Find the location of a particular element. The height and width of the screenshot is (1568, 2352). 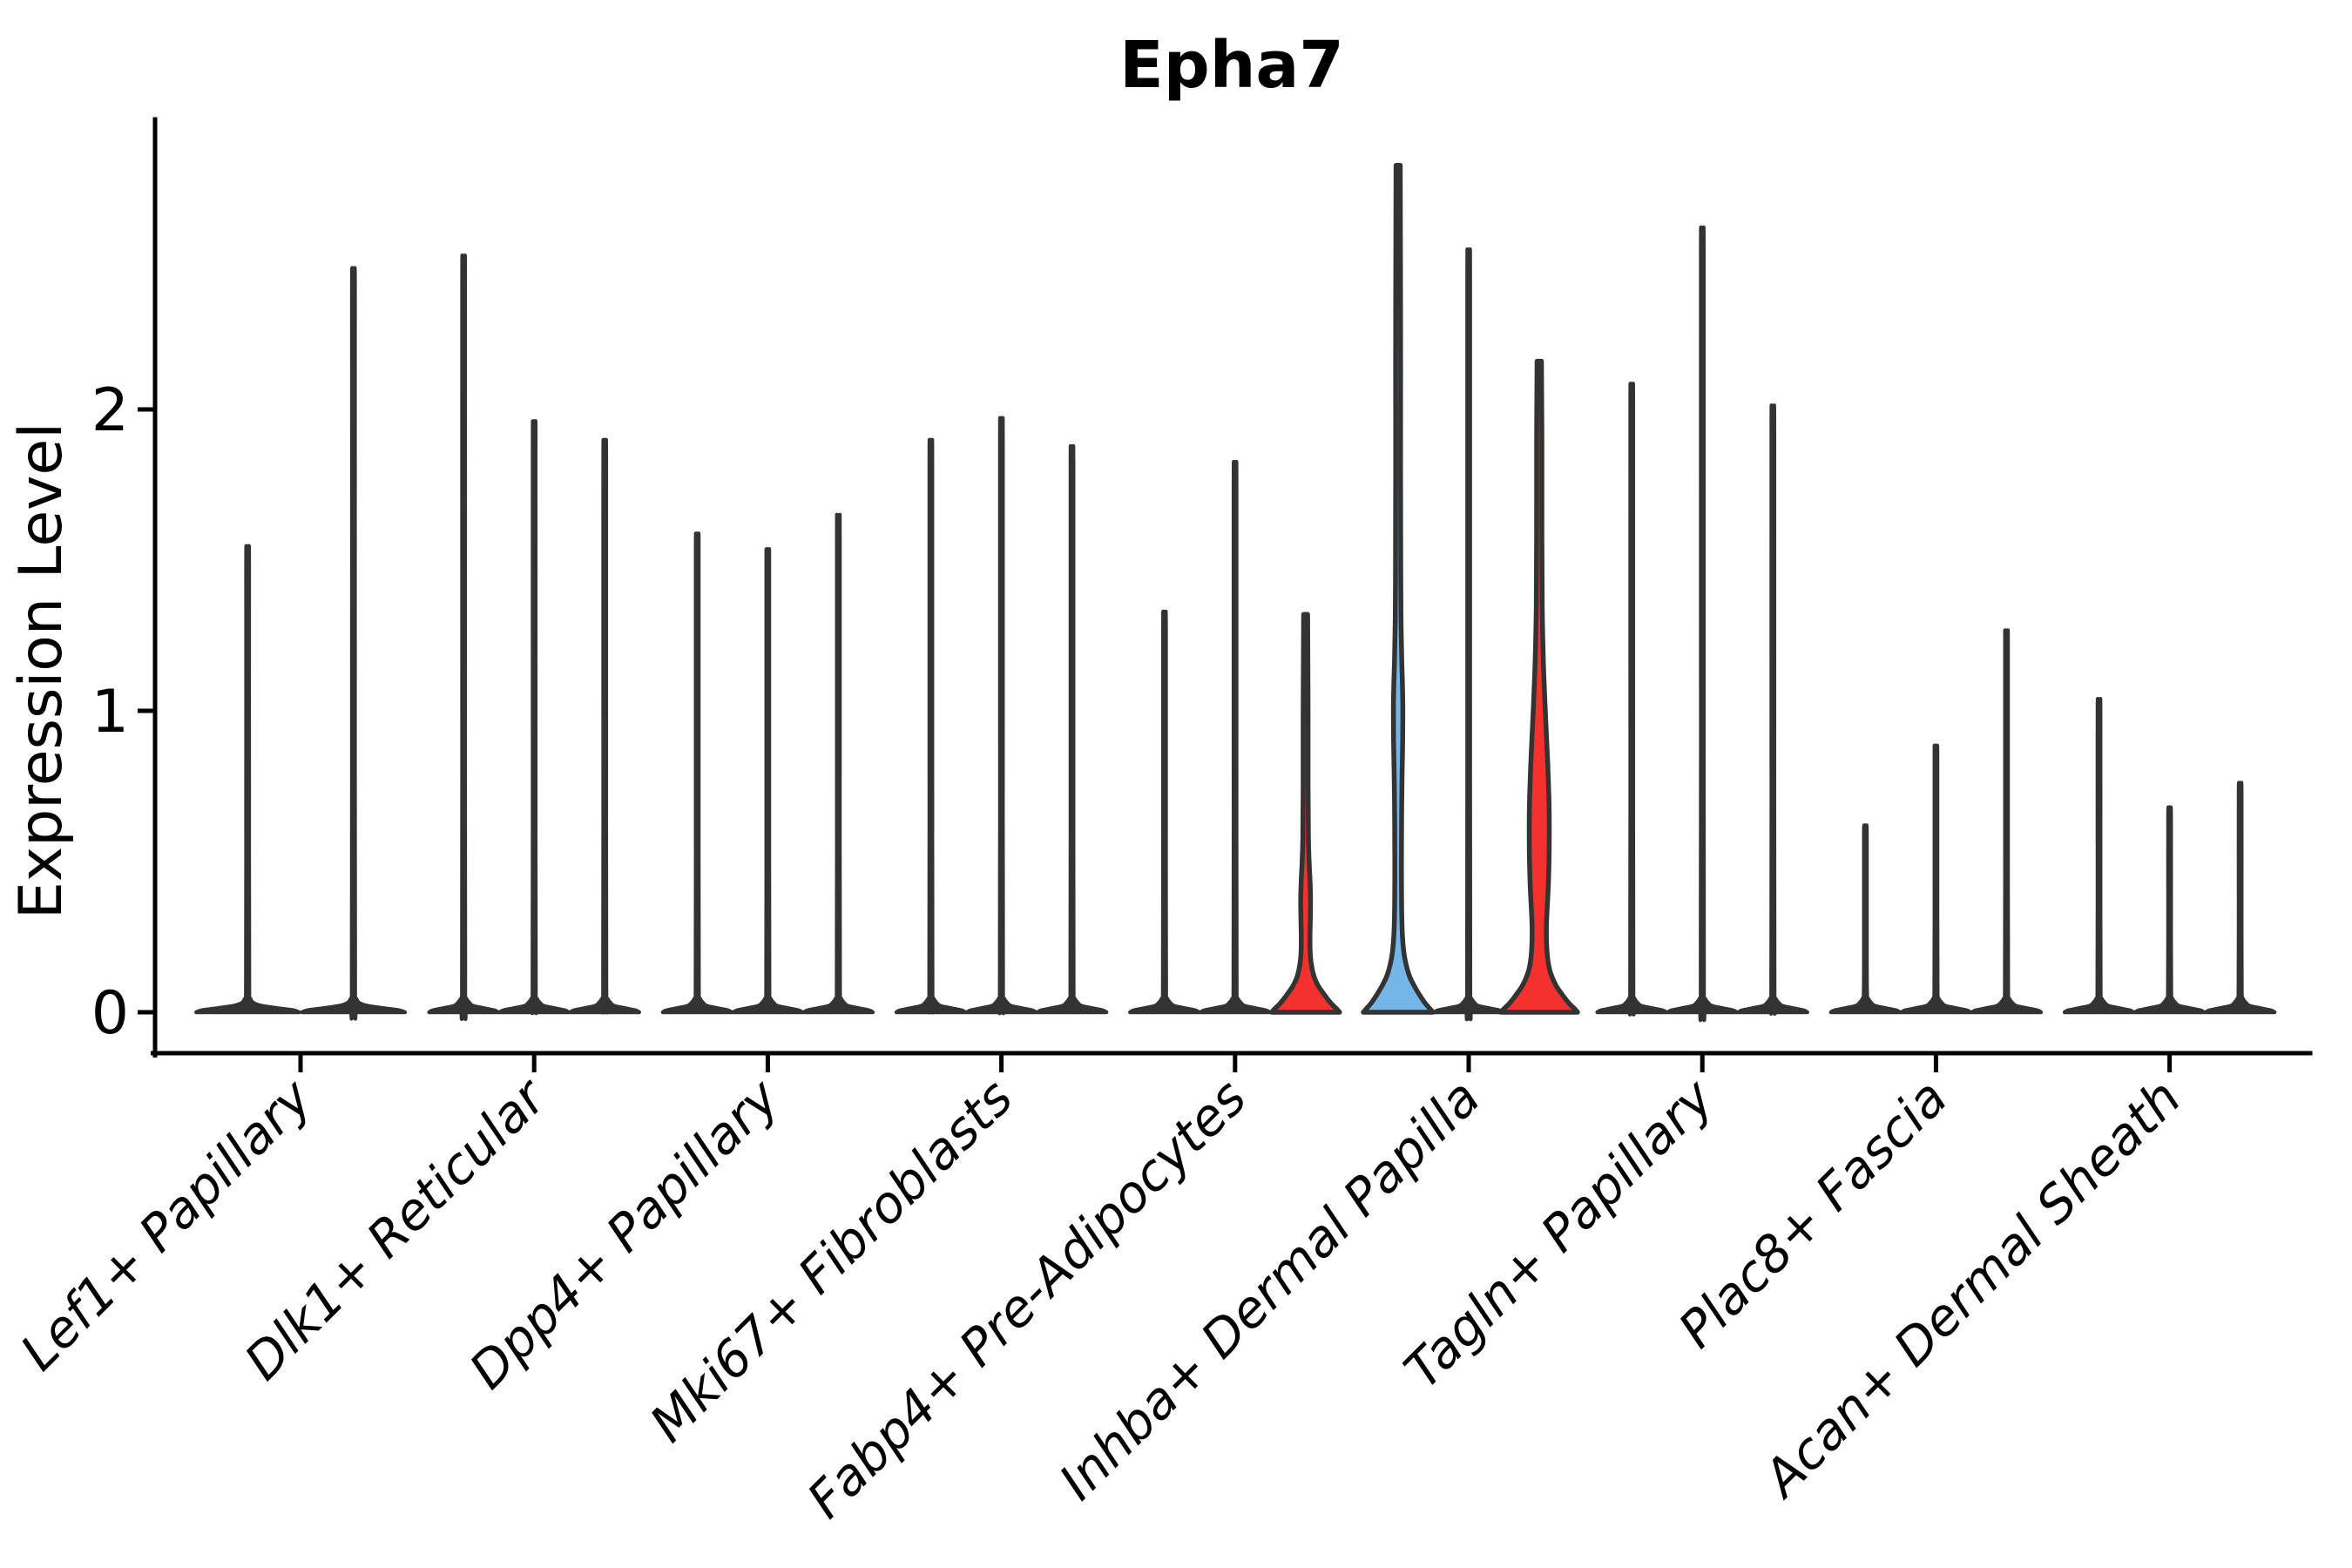

y-tick-label: 1 is located at coordinates (110, 712).